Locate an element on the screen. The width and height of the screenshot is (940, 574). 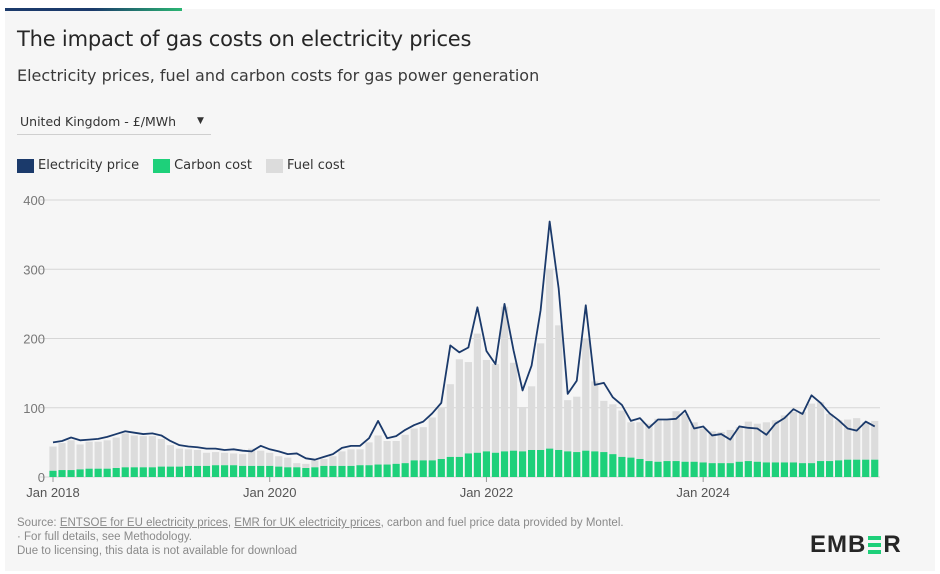
y-tick-label: 400 is located at coordinates (34, 200).